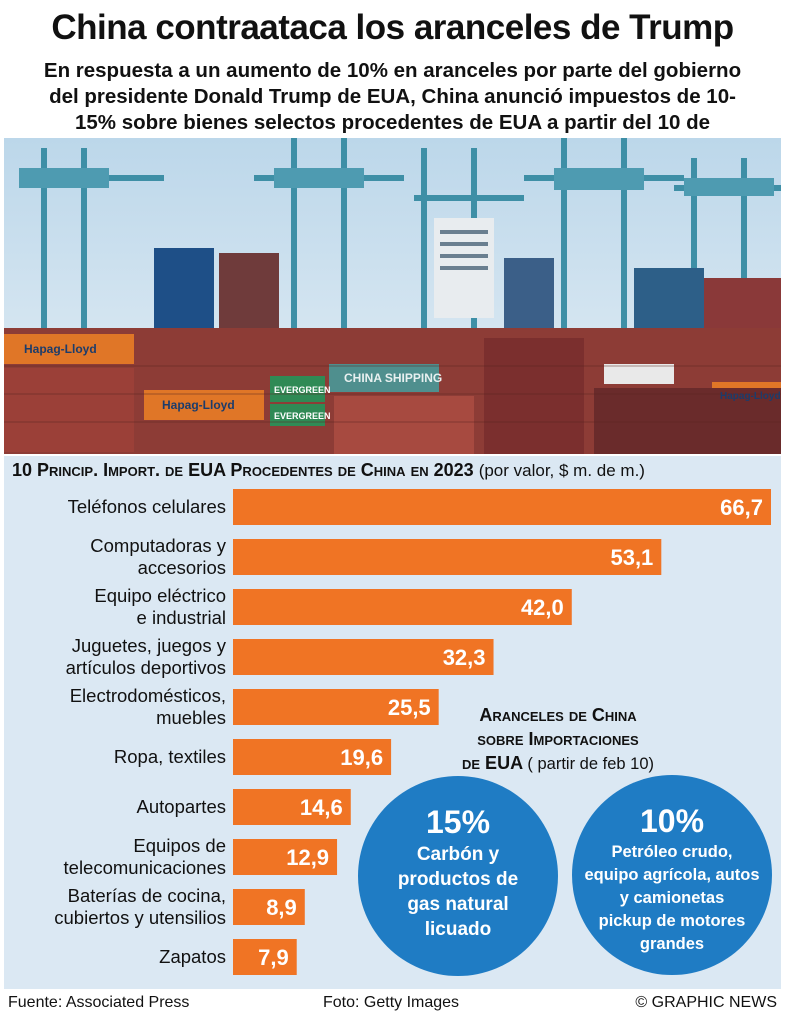  Describe the element at coordinates (590, 764) in the screenshot. I see `tariffs-heading-note: ( partir de feb 10)` at that location.